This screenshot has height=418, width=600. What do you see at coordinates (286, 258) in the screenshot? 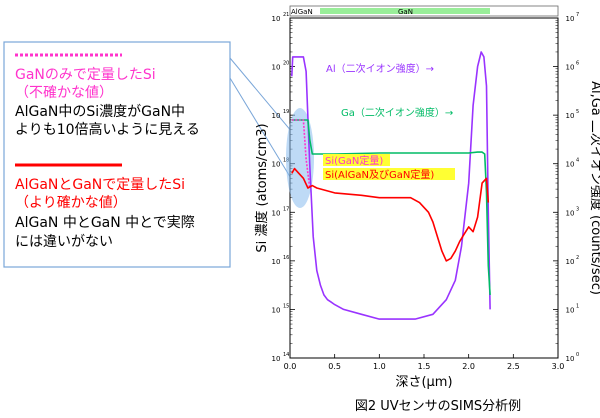
I see `y-left-tick-exponent: 16` at bounding box center [286, 258].